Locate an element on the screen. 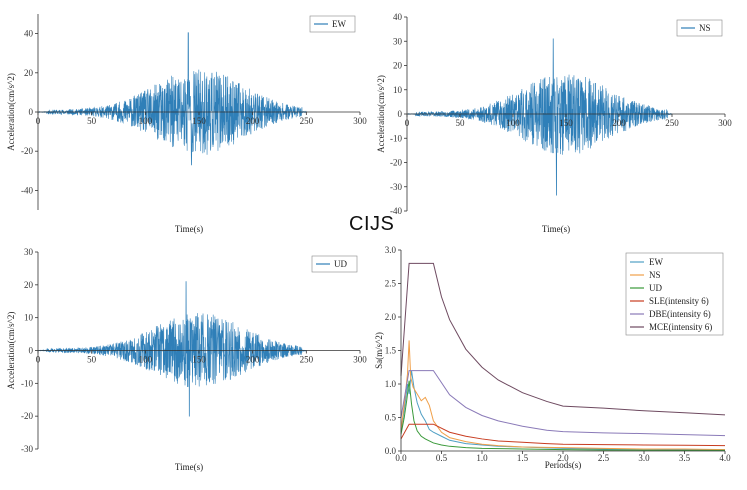  legend: NS is located at coordinates (699, 28).